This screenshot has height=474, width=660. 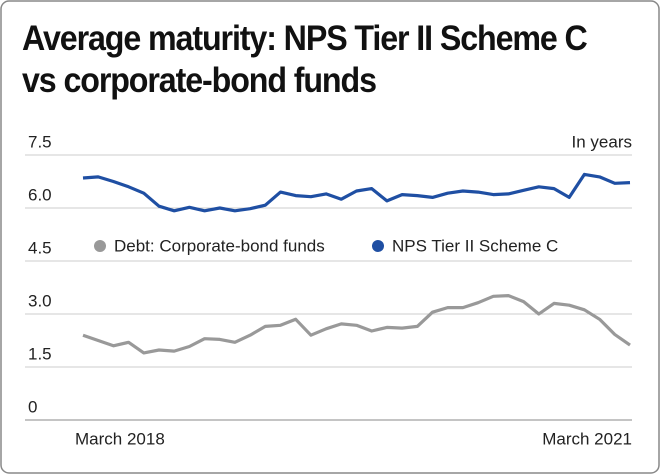 What do you see at coordinates (40, 300) in the screenshot?
I see `y-tick-label: 3.0` at bounding box center [40, 300].